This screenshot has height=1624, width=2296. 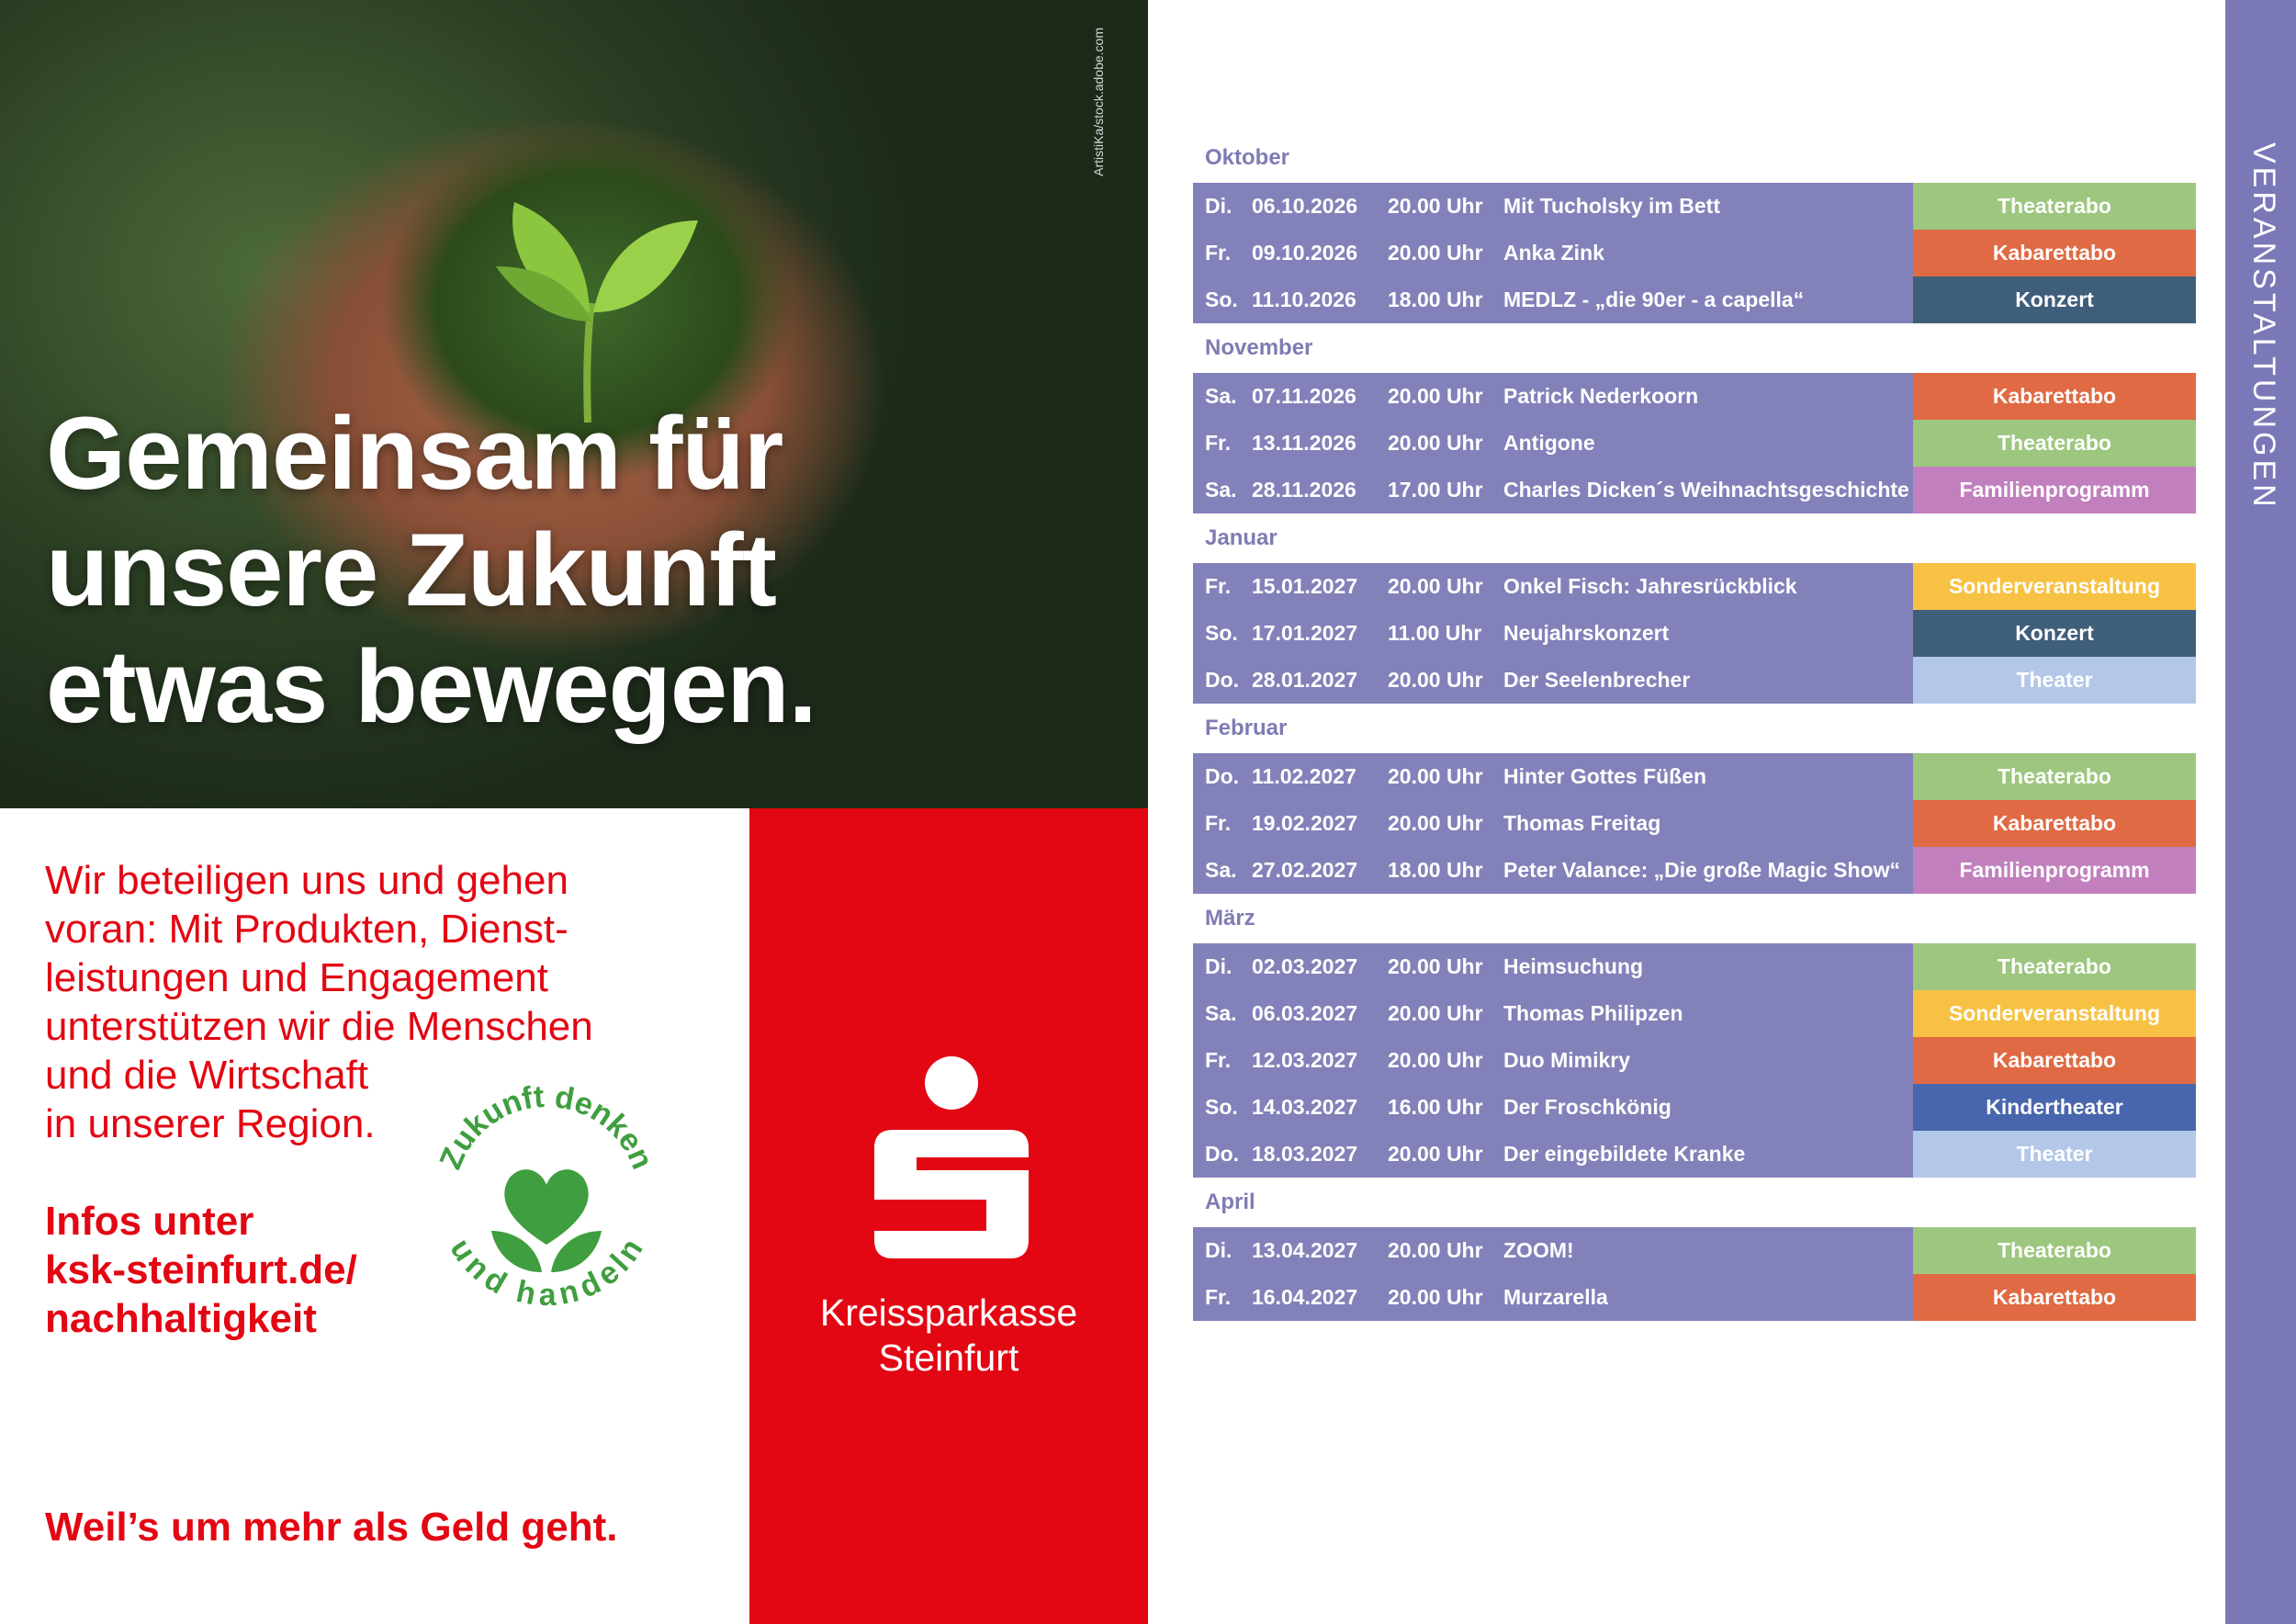 I want to click on info-line: nachhaltigkeit, so click(x=181, y=1318).